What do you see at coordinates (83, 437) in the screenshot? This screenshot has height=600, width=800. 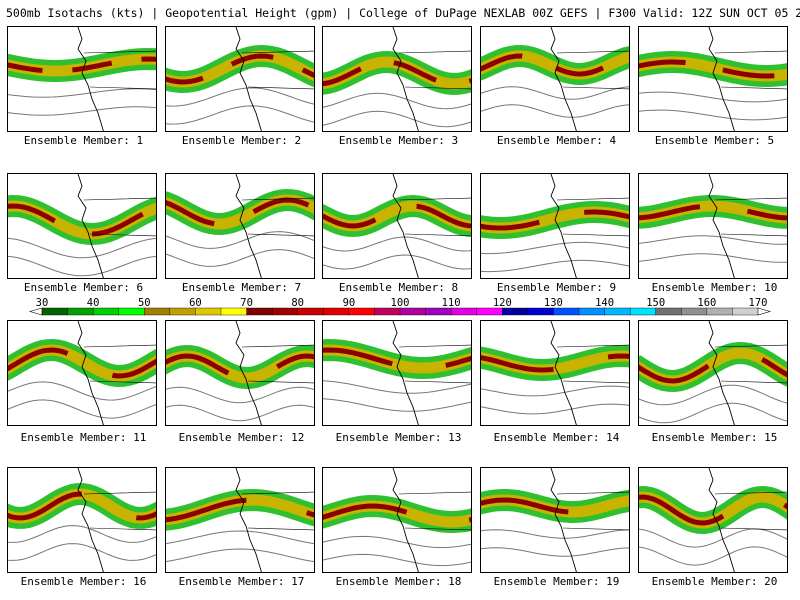 I see `ensemble-member-label: Ensemble Member: 11` at bounding box center [83, 437].